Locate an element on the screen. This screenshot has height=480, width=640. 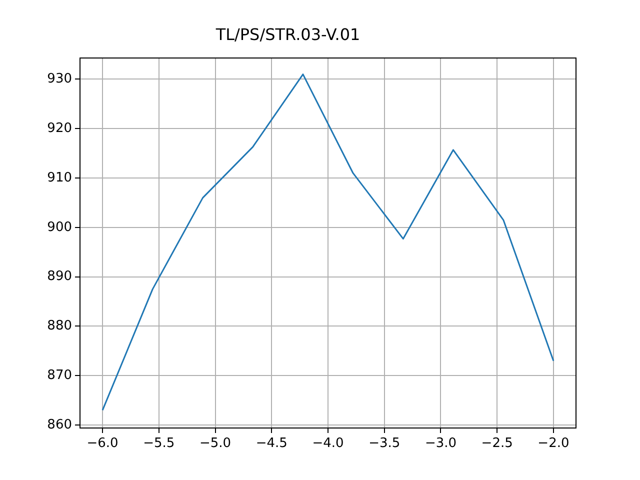
y-tick-label: 930 is located at coordinates (59, 79).